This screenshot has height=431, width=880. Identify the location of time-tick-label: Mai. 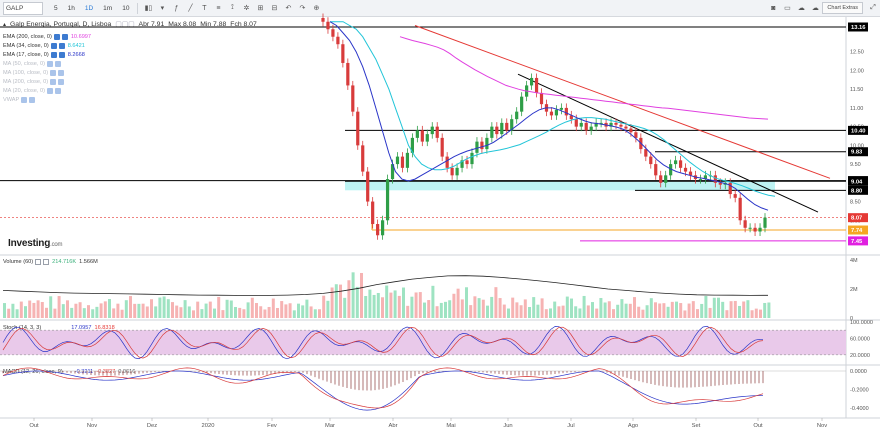
(450, 426).